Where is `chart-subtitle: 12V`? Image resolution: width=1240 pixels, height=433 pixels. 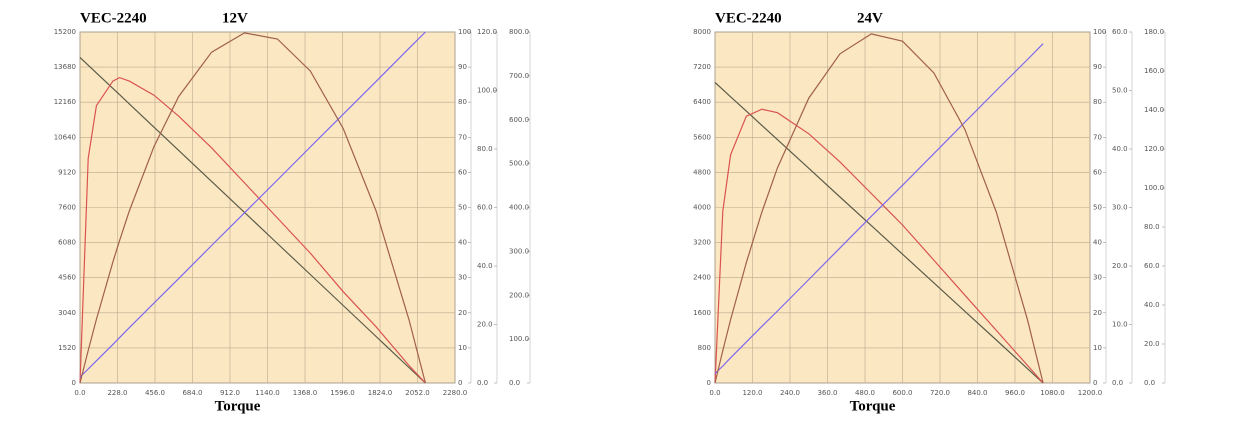
chart-subtitle: 12V is located at coordinates (235, 18).